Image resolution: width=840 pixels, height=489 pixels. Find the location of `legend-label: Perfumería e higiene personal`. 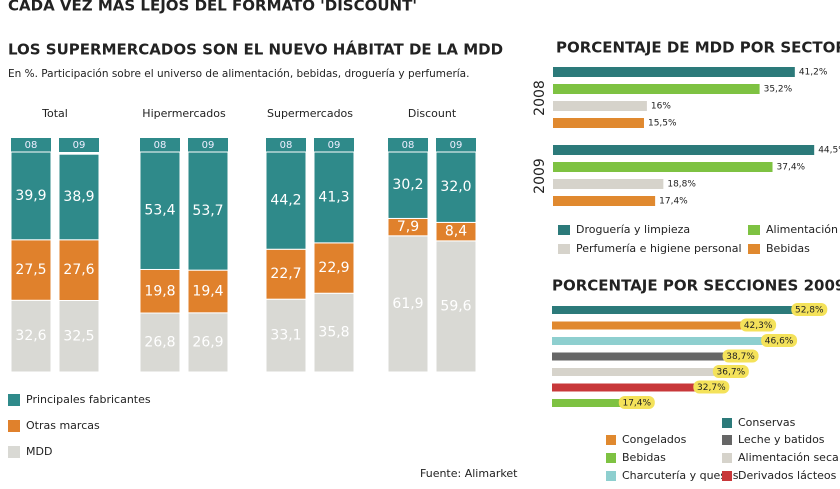

legend-label: Perfumería e higiene personal is located at coordinates (659, 248).